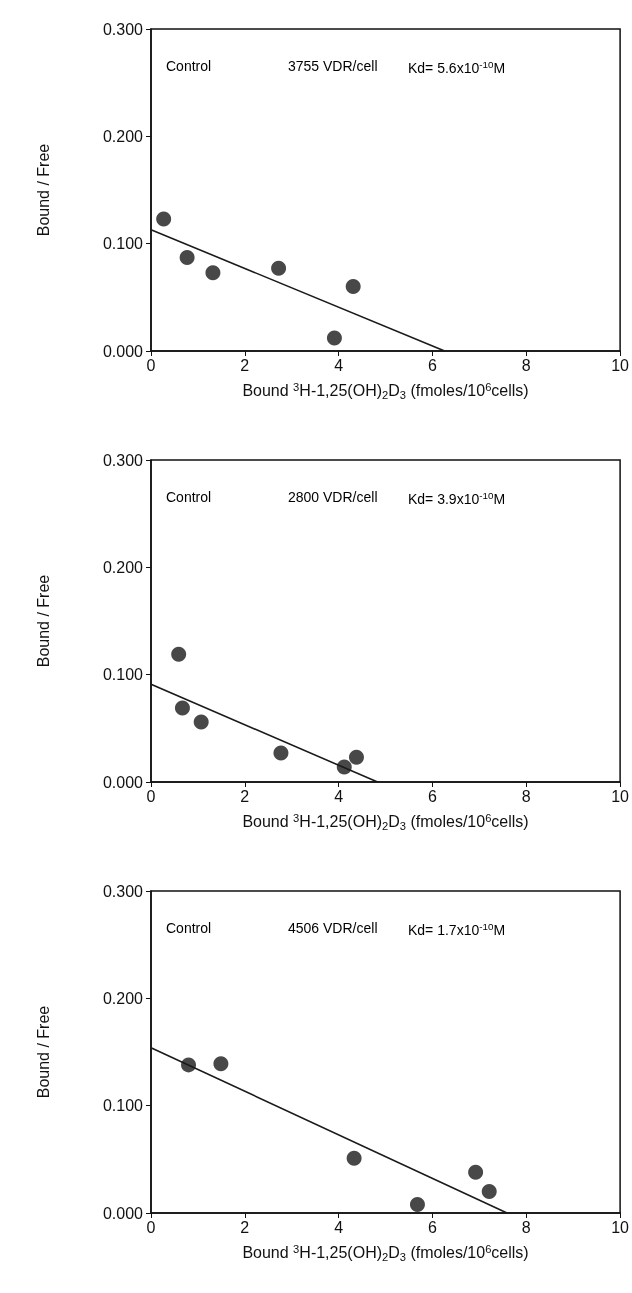  Describe the element at coordinates (333, 497) in the screenshot. I see `annotation: 2800 VDR/cell` at that location.